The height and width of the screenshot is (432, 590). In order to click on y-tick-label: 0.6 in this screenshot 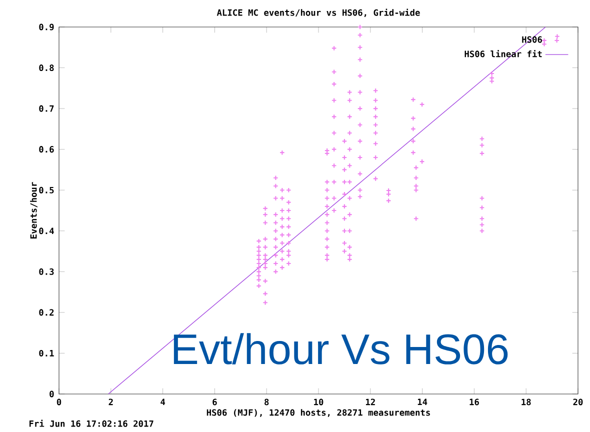, I will do `click(46, 149)`.